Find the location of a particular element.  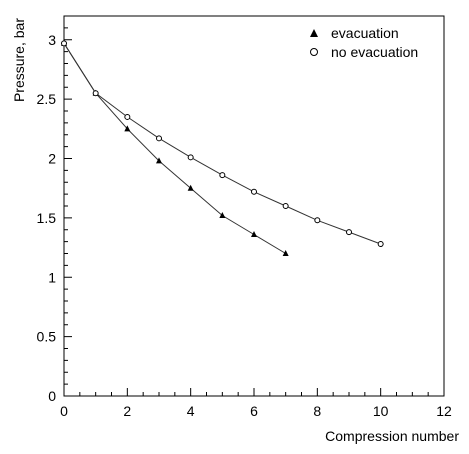

x-tick-label: 12 is located at coordinates (444, 411).